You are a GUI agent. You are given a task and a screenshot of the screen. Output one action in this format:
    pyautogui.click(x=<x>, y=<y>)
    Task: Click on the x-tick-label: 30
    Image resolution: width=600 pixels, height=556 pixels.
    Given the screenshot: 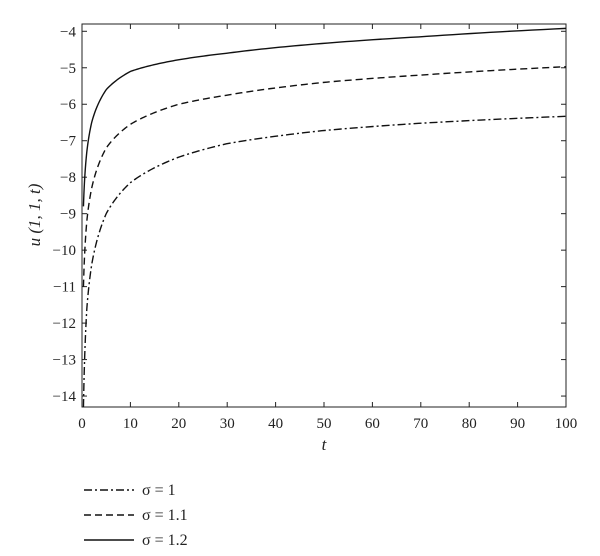 What is the action you would take?
    pyautogui.click(x=227, y=424)
    